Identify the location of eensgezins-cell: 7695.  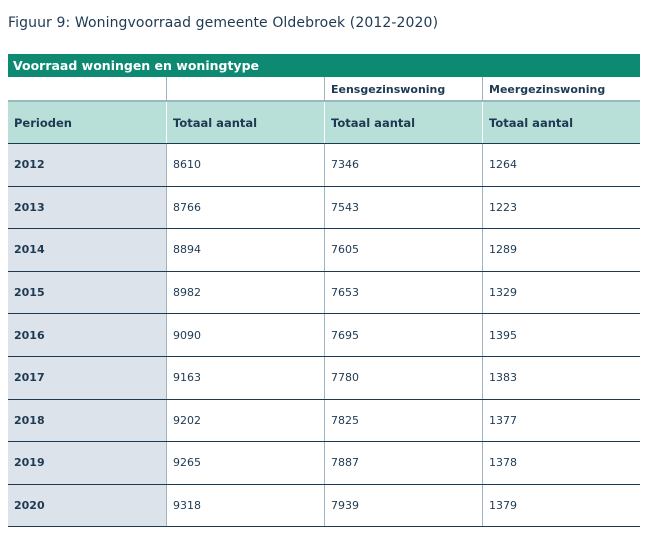
(403, 335).